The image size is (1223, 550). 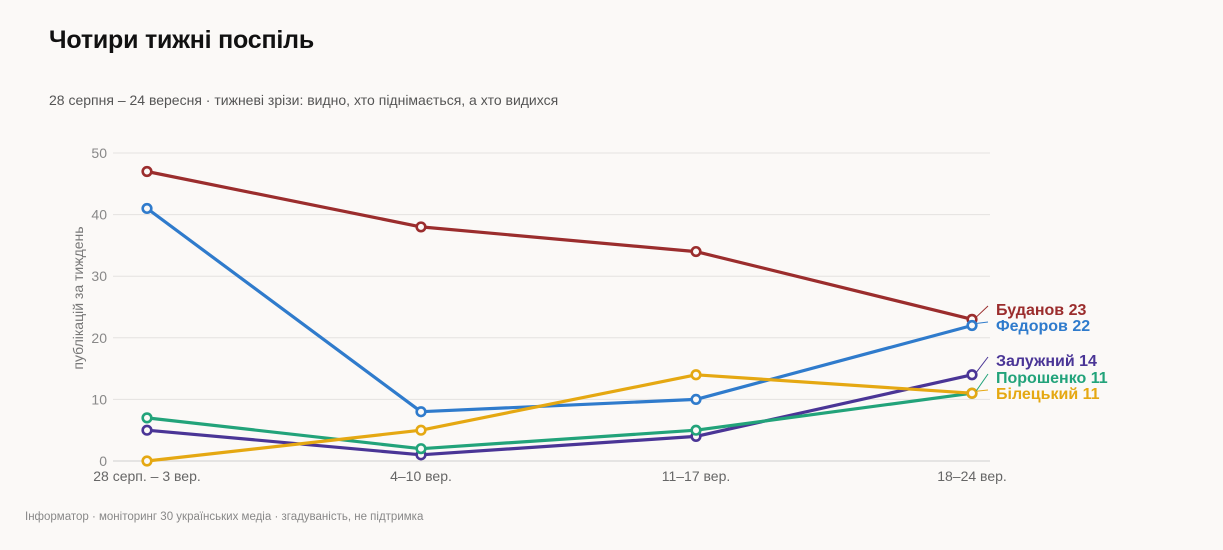 I want to click on y-tick-label: 20, so click(x=99, y=338).